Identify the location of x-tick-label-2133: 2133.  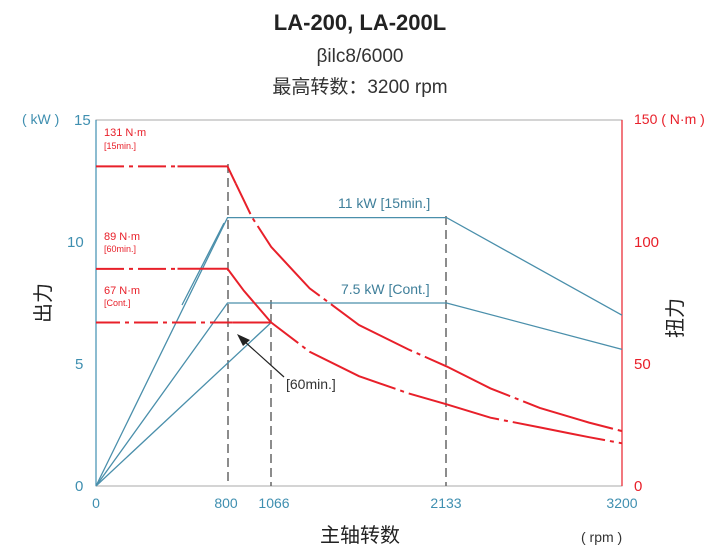
(445, 503).